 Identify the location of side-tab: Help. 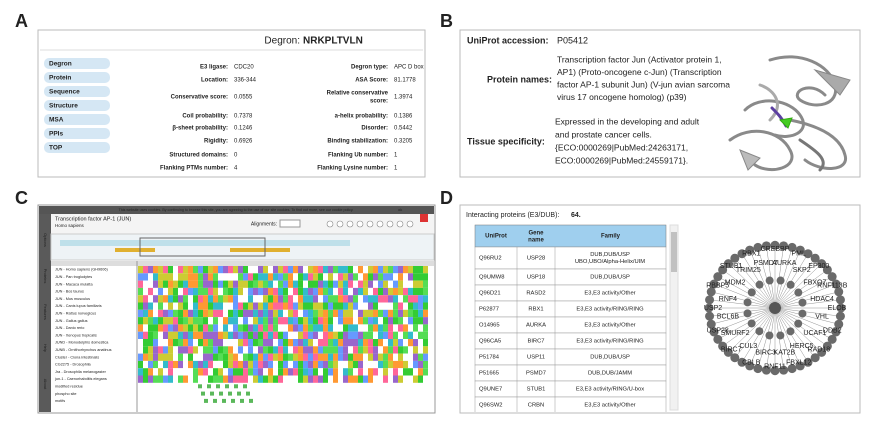
(45, 348).